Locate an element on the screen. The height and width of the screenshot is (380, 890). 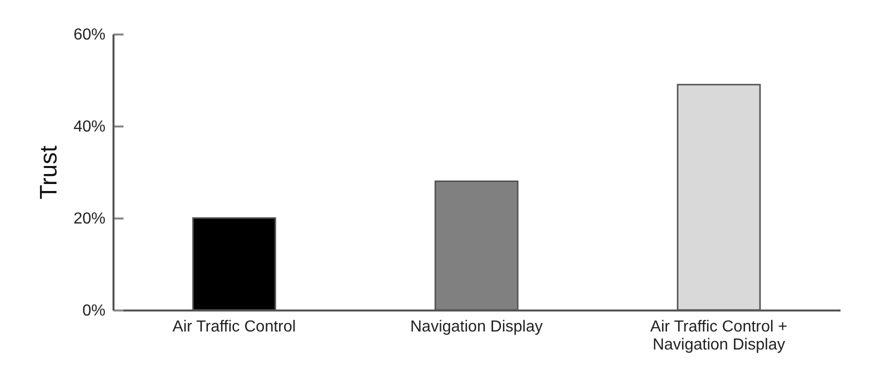
x-tick-label: Air Traffic Control + Navigation Display is located at coordinates (719, 336).